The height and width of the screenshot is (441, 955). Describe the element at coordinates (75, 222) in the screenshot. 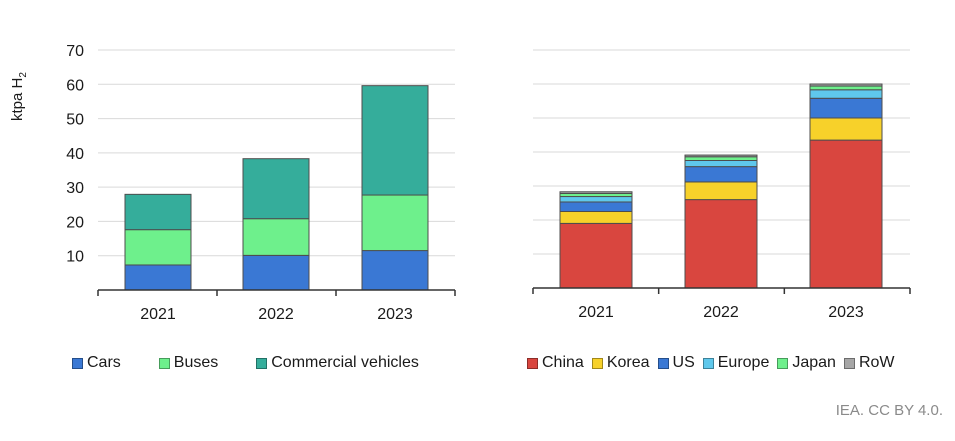

I see `y-tick-label: 20` at that location.